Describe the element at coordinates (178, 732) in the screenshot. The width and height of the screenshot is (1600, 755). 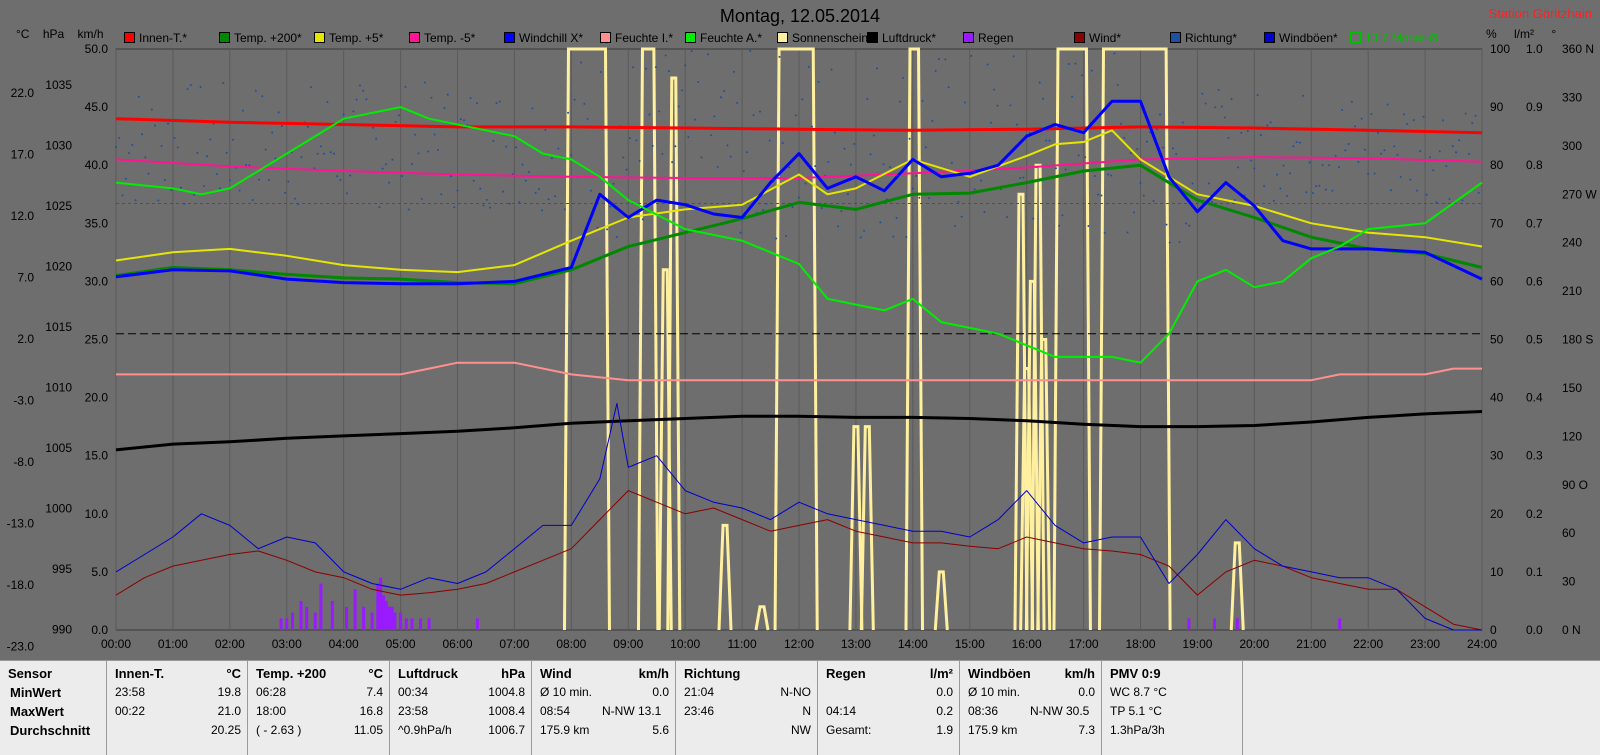
I see `stats-row: 20.25` at that location.